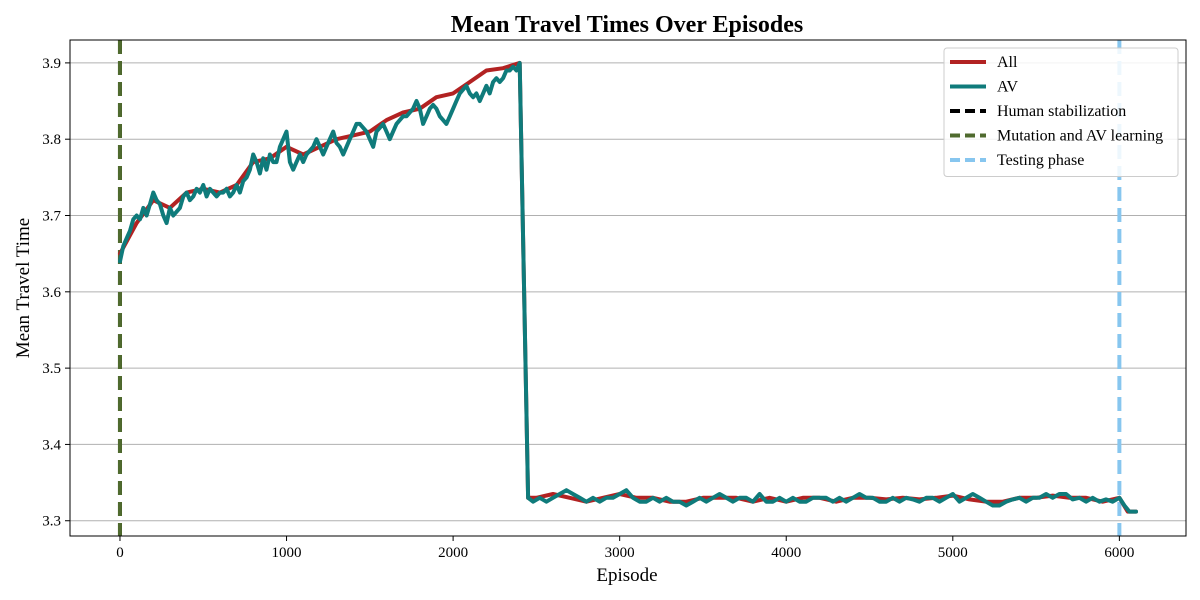 This screenshot has height=600, width=1200. I want to click on y-axis-label: Mean Travel Time, so click(23, 288).